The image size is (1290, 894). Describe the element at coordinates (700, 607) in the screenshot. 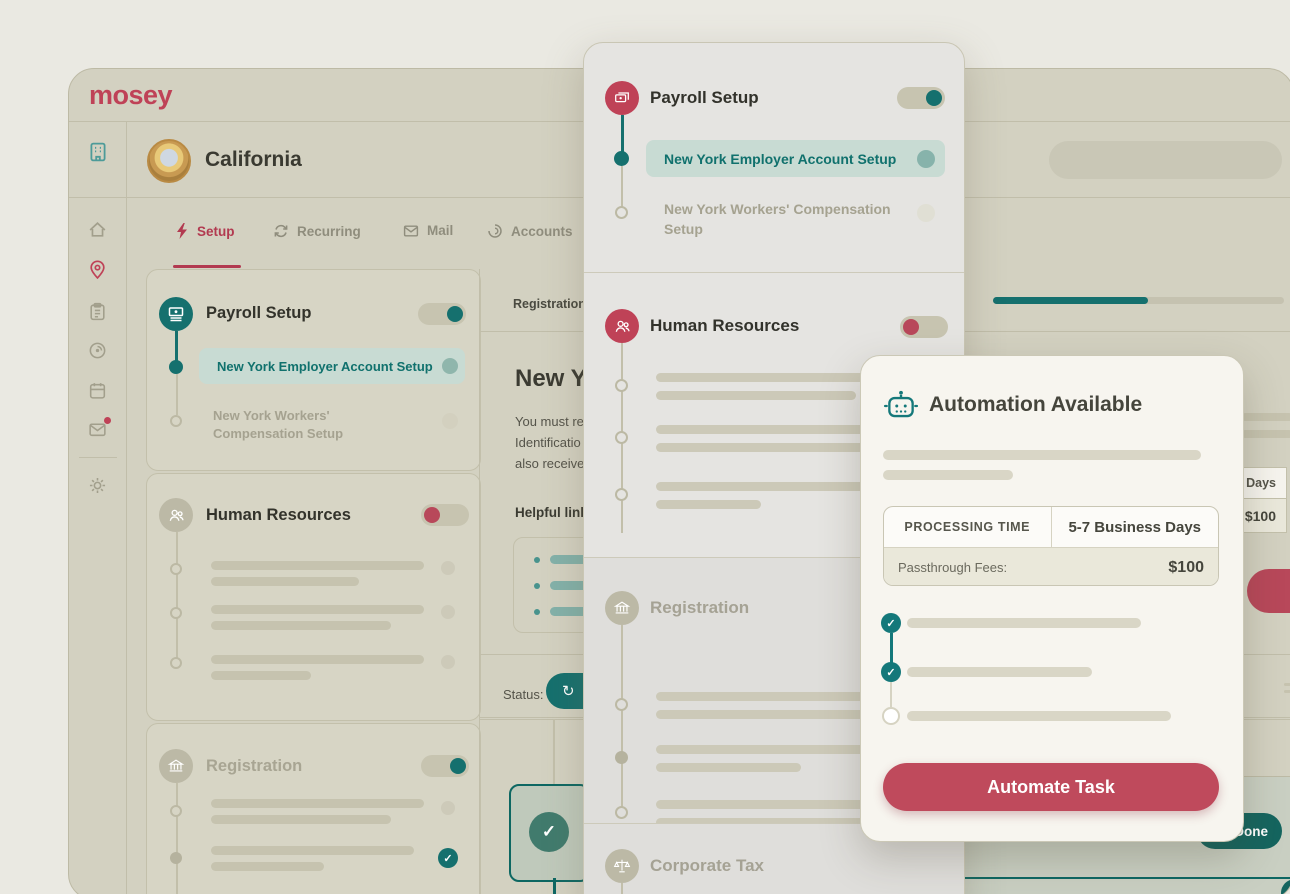

I see `section-title: Registration` at that location.